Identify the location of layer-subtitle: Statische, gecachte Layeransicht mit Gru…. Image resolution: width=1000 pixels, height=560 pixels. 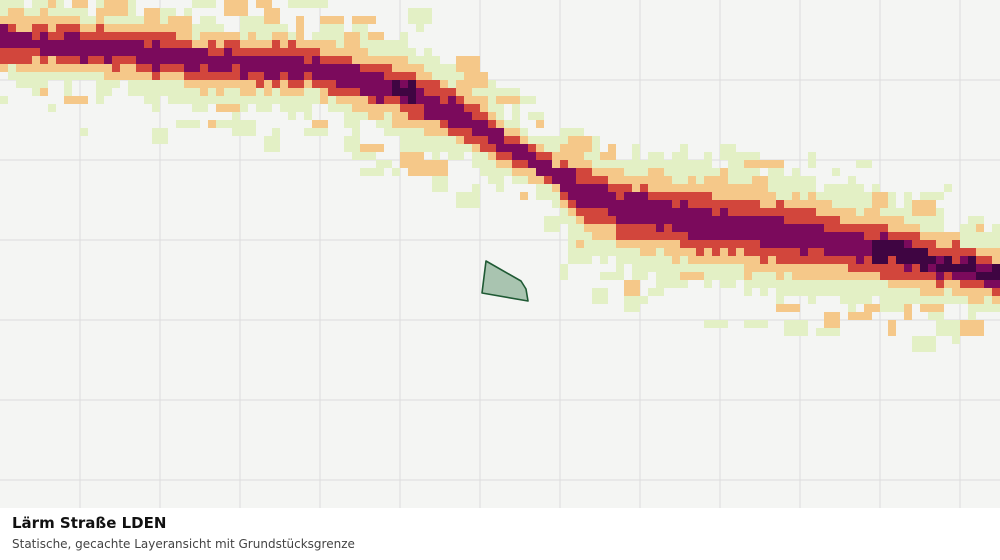
(183, 544).